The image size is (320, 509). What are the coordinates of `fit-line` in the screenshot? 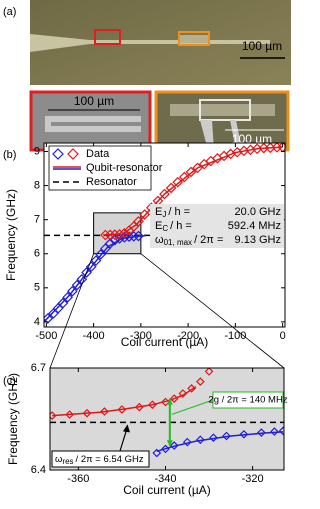 It's located at (124, 401).